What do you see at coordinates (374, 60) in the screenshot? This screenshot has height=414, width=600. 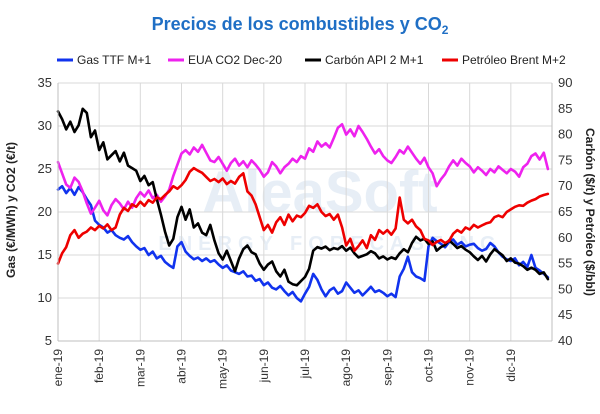 I see `legend-label: Carbón API 2 M+1` at bounding box center [374, 60].